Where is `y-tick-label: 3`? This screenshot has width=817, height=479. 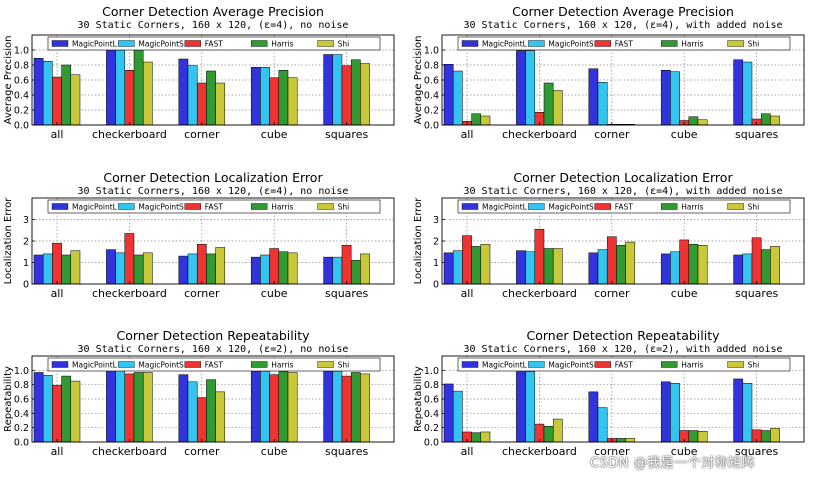
y-tick-label: 3 is located at coordinates (436, 220).